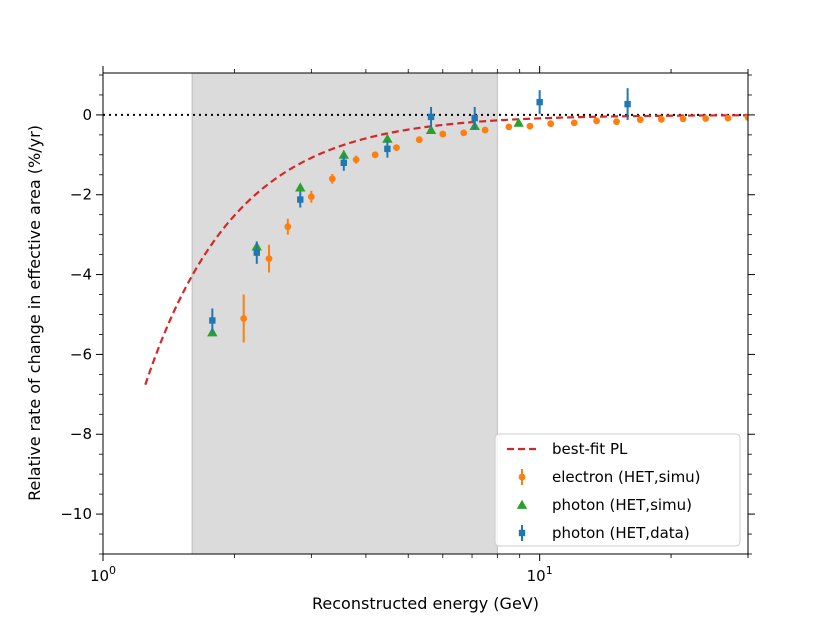 Image resolution: width=830 pixels, height=627 pixels. I want to click on y-tick-label: −4, so click(81, 275).